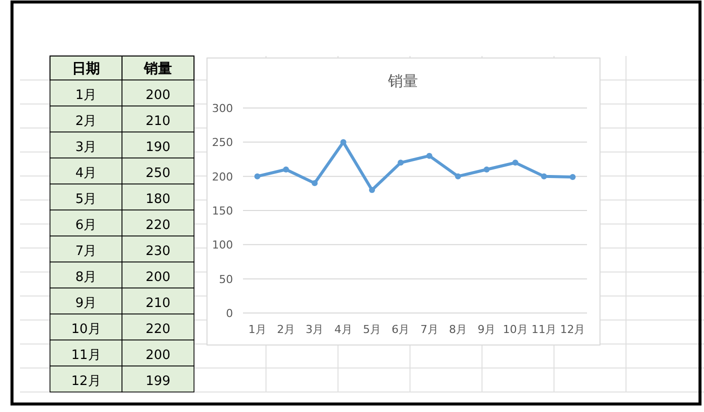 The height and width of the screenshot is (412, 704). I want to click on x-tick-label: 2月, so click(286, 329).